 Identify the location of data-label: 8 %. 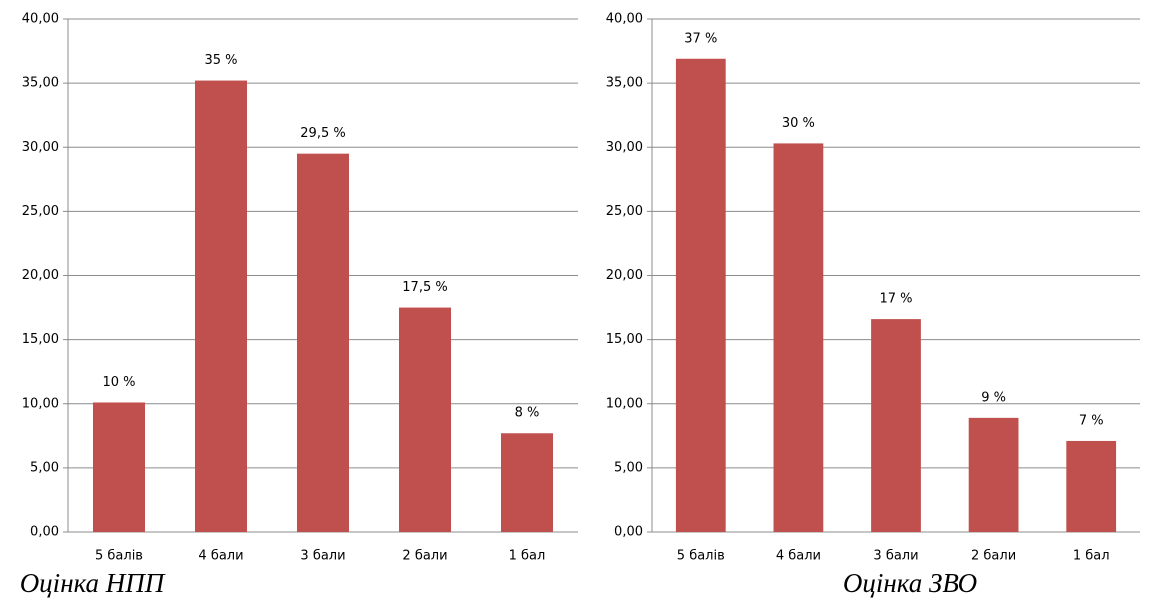
(527, 413).